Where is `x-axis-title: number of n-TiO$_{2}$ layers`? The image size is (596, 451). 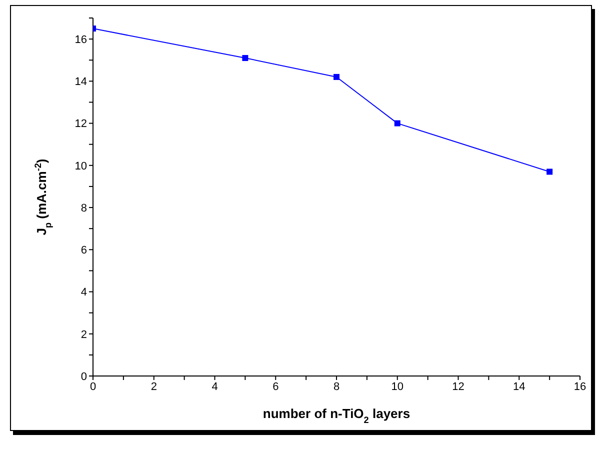
x-axis-title: number of n-TiO$_{2}$ layers is located at coordinates (336, 415).